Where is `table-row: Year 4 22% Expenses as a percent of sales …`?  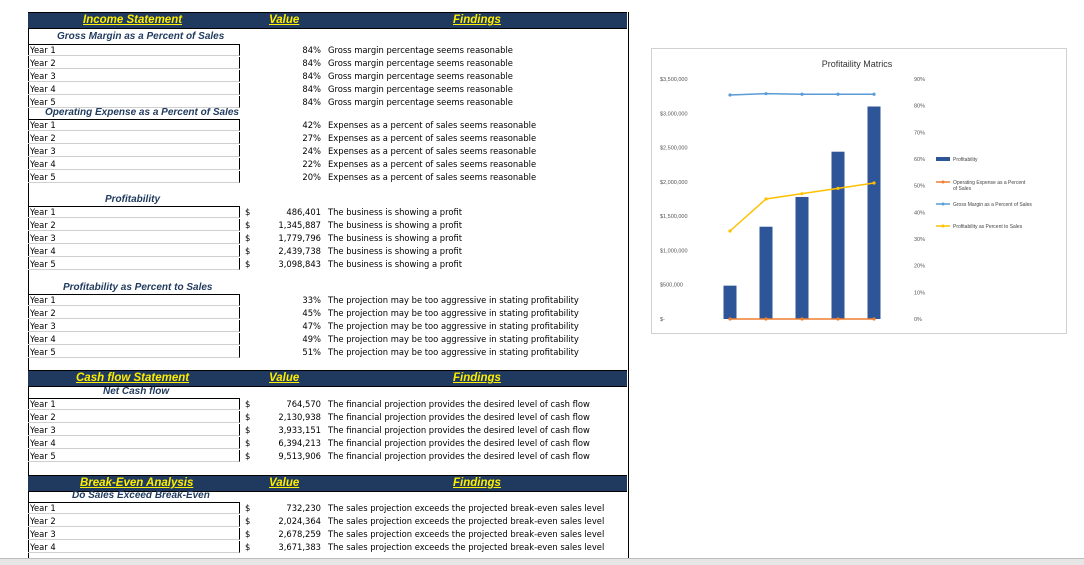 table-row: Year 4 22% Expenses as a percent of sales … is located at coordinates (327, 164).